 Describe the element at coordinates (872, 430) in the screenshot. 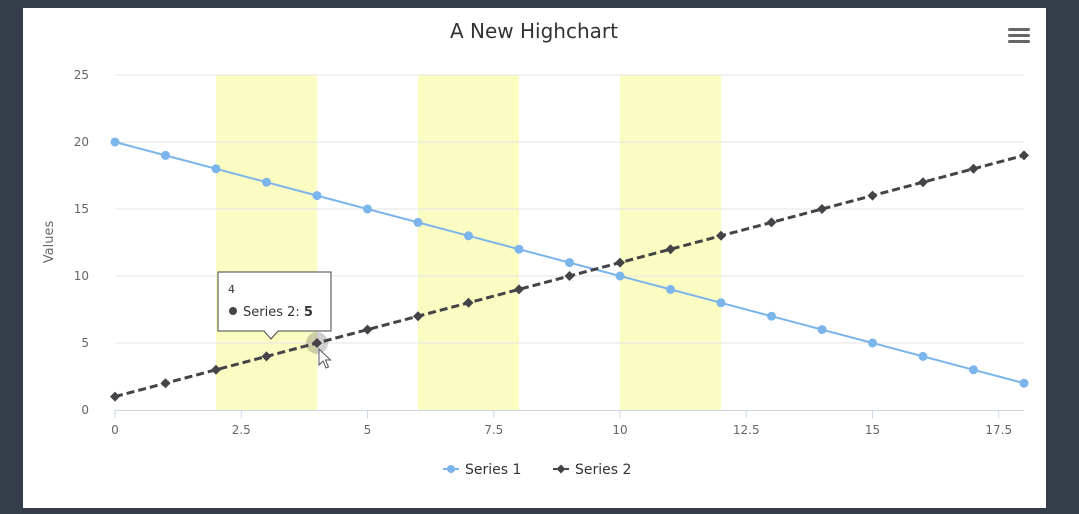

I see `x-tick-label: 15` at that location.